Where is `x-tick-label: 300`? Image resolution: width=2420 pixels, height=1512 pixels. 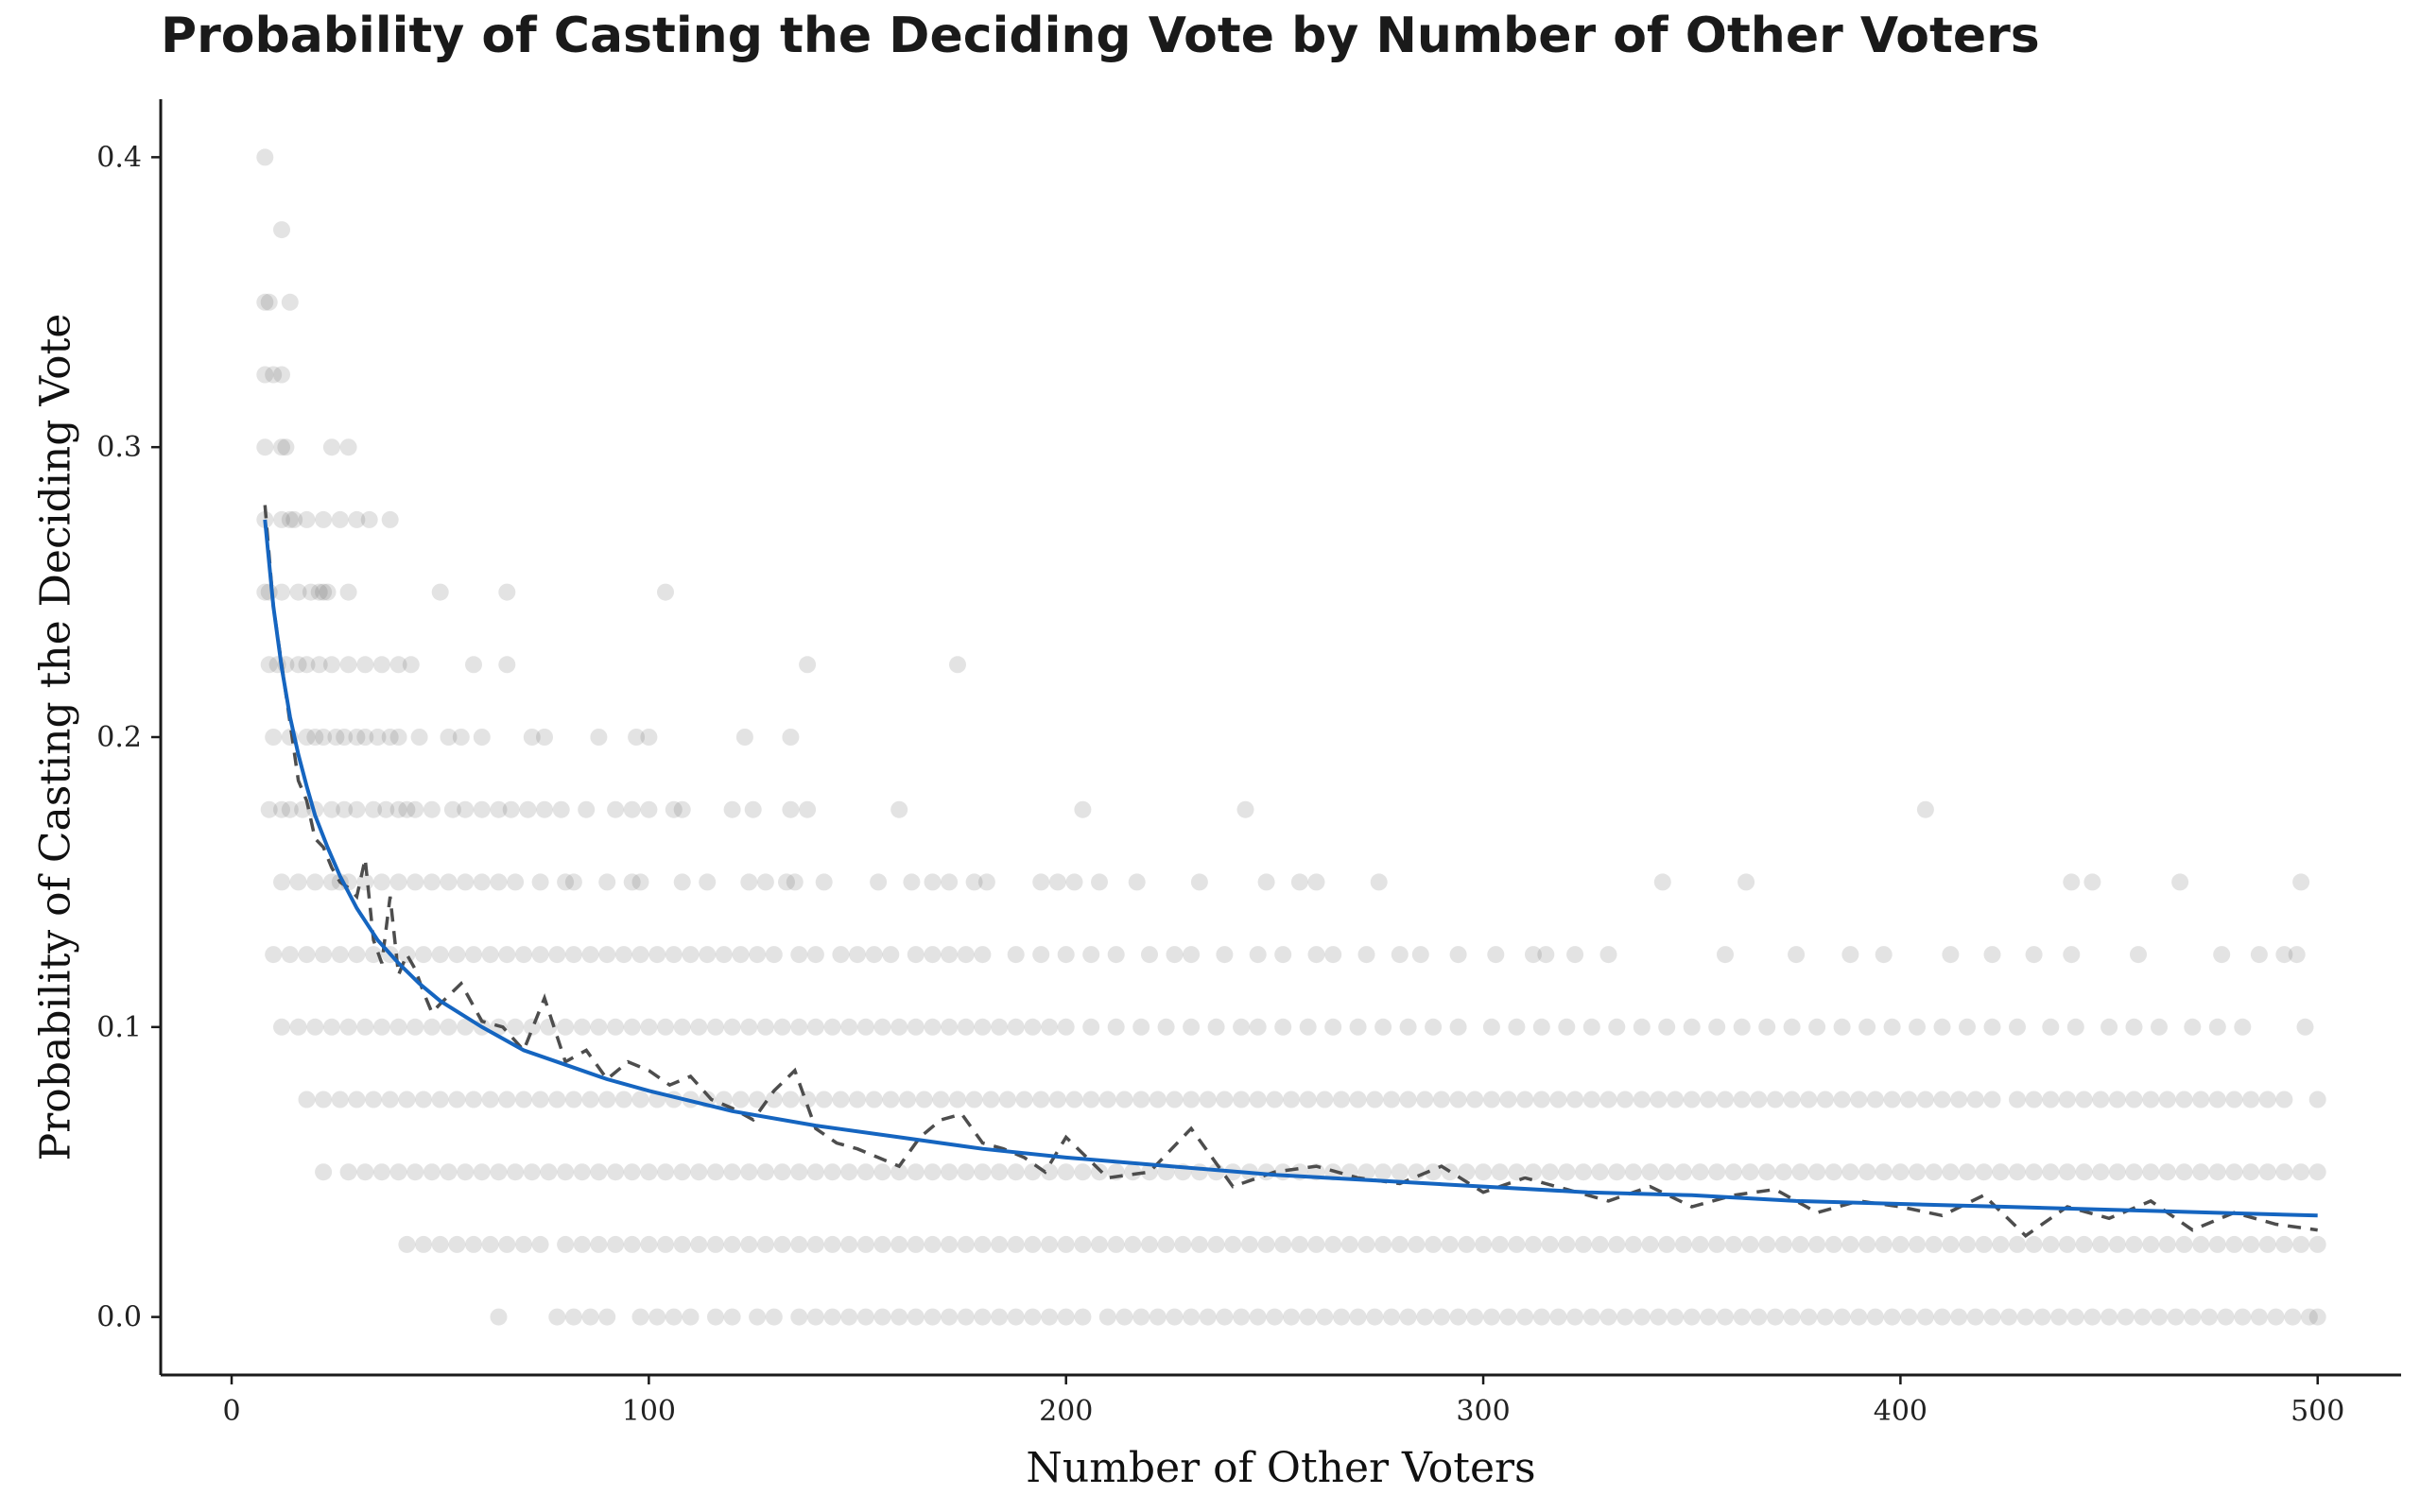 x-tick-label: 300 is located at coordinates (1483, 1411).